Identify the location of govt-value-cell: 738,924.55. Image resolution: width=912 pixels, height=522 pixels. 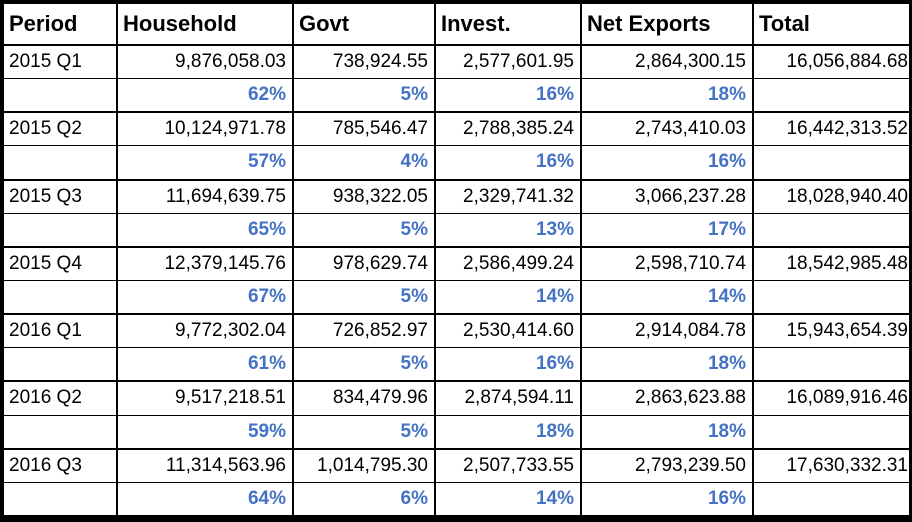
(364, 62).